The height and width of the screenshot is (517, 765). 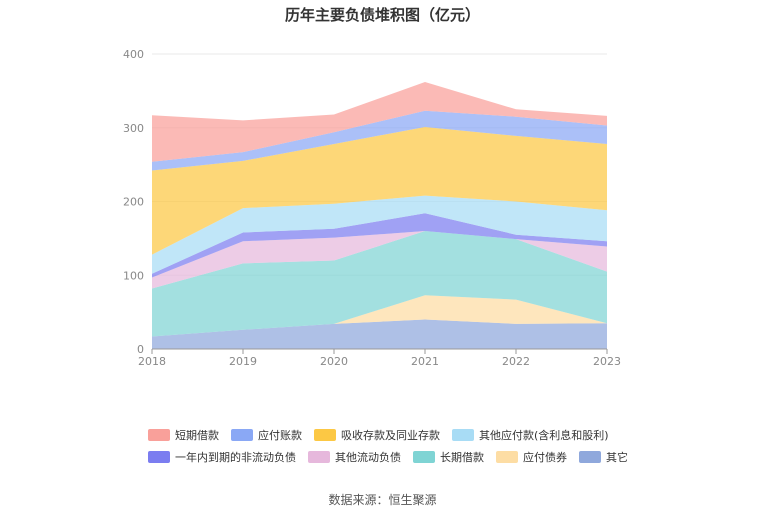 What do you see at coordinates (425, 361) in the screenshot?
I see `x-tick-label: 2021` at bounding box center [425, 361].